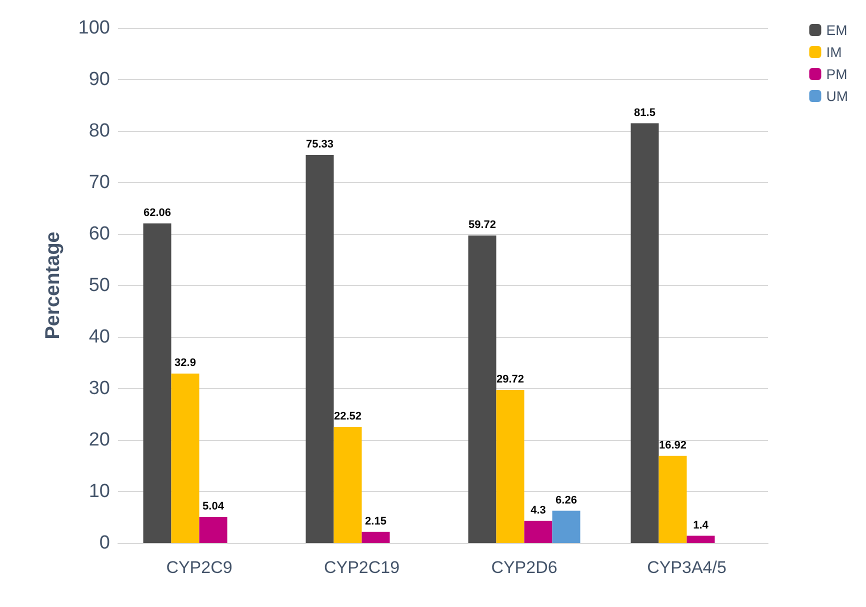 The width and height of the screenshot is (866, 607). Describe the element at coordinates (834, 52) in the screenshot. I see `legend-label: IM` at that location.